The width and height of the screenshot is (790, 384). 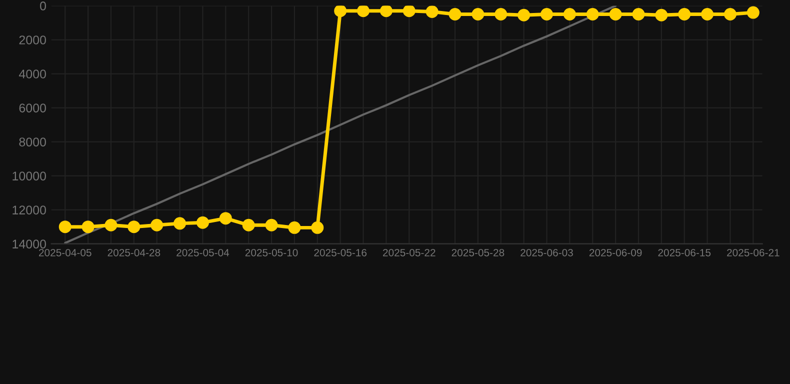 I want to click on x-tick-label: 2025-05-10, so click(x=271, y=252).